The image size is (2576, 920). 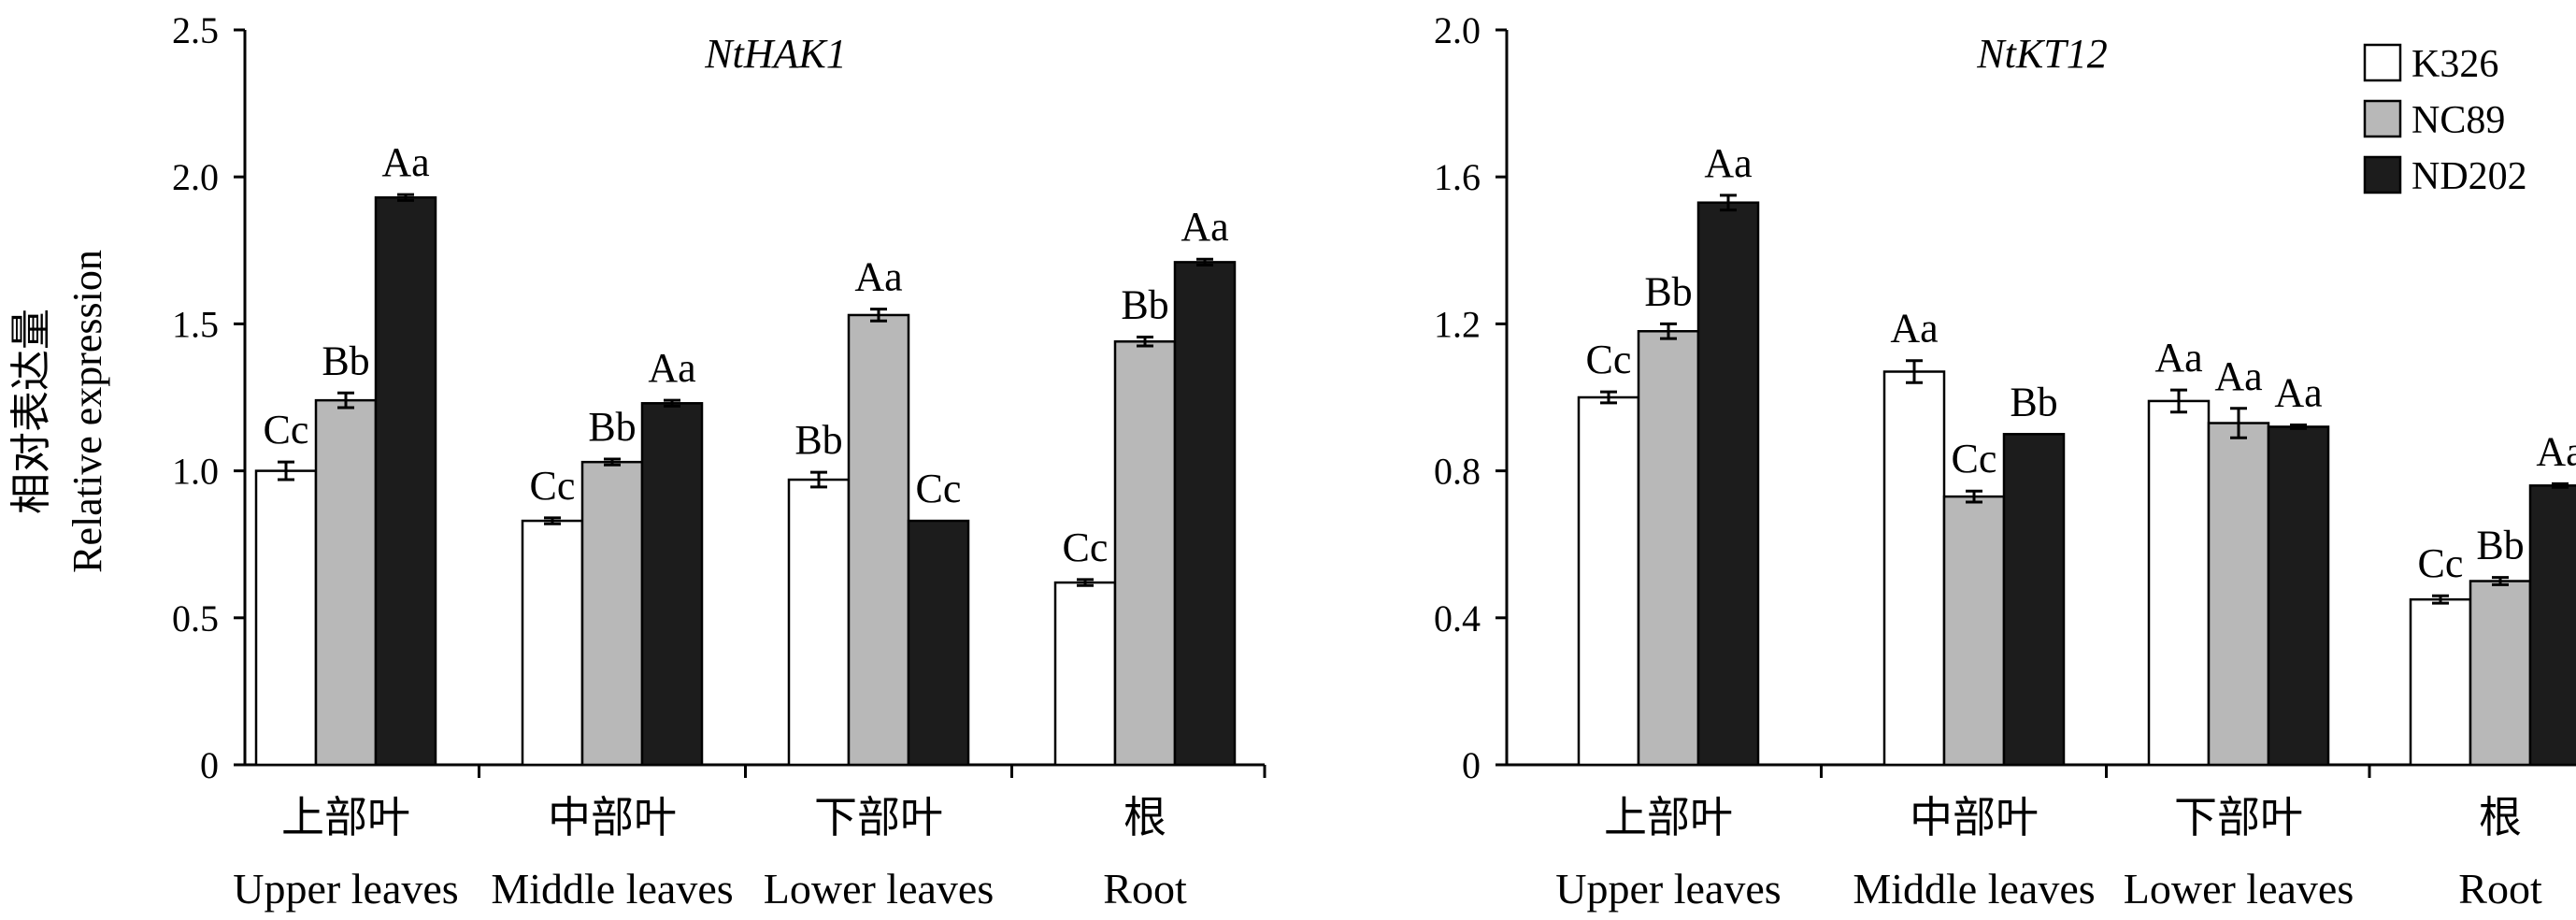 What do you see at coordinates (775, 54) in the screenshot?
I see `chart-title: NtHAK1` at bounding box center [775, 54].